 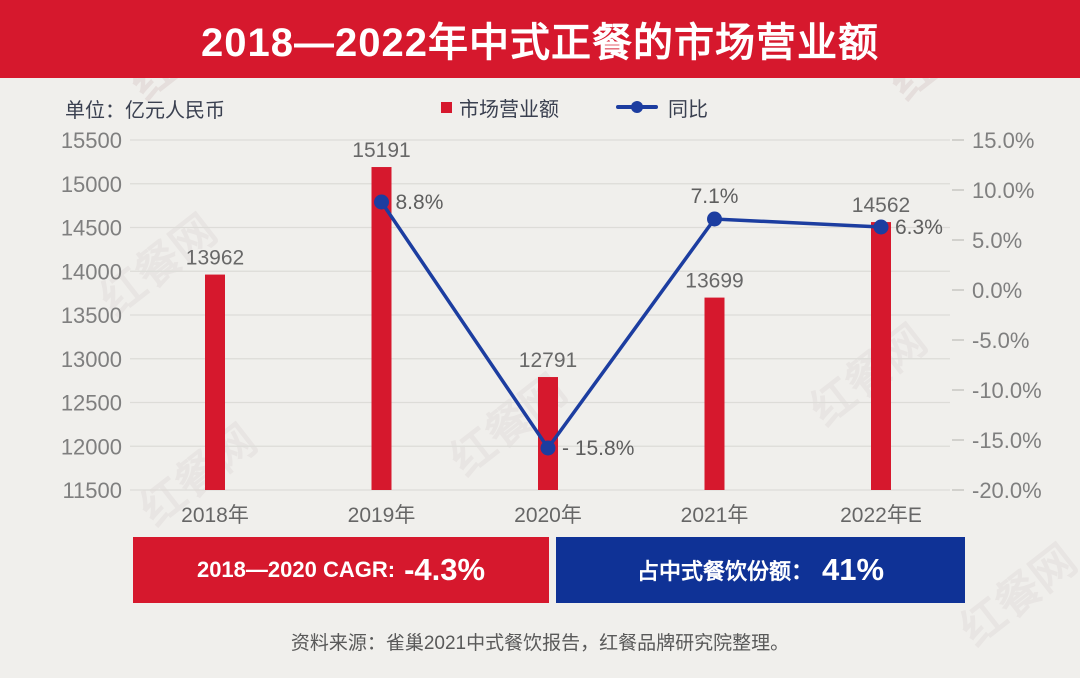 What do you see at coordinates (91, 184) in the screenshot?
I see `left-axis-tick: 15000` at bounding box center [91, 184].